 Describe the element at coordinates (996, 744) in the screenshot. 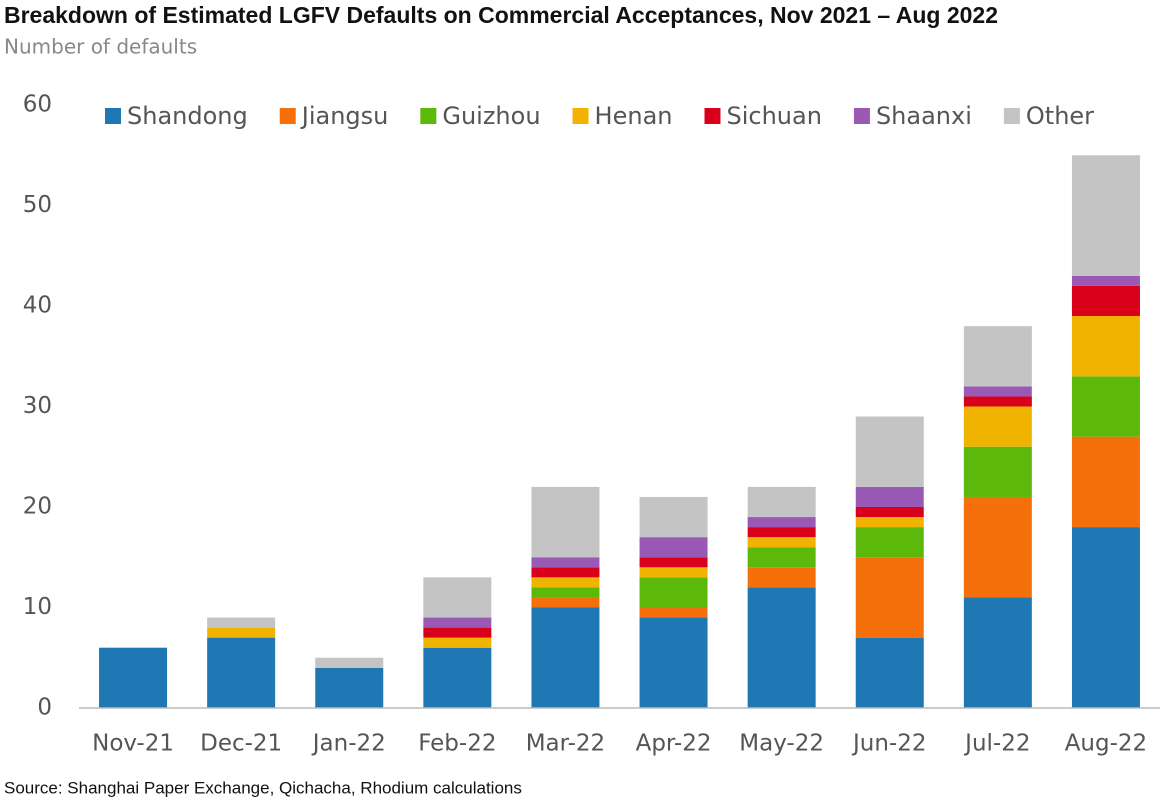

I see `x-tick-label: Jul-22` at that location.